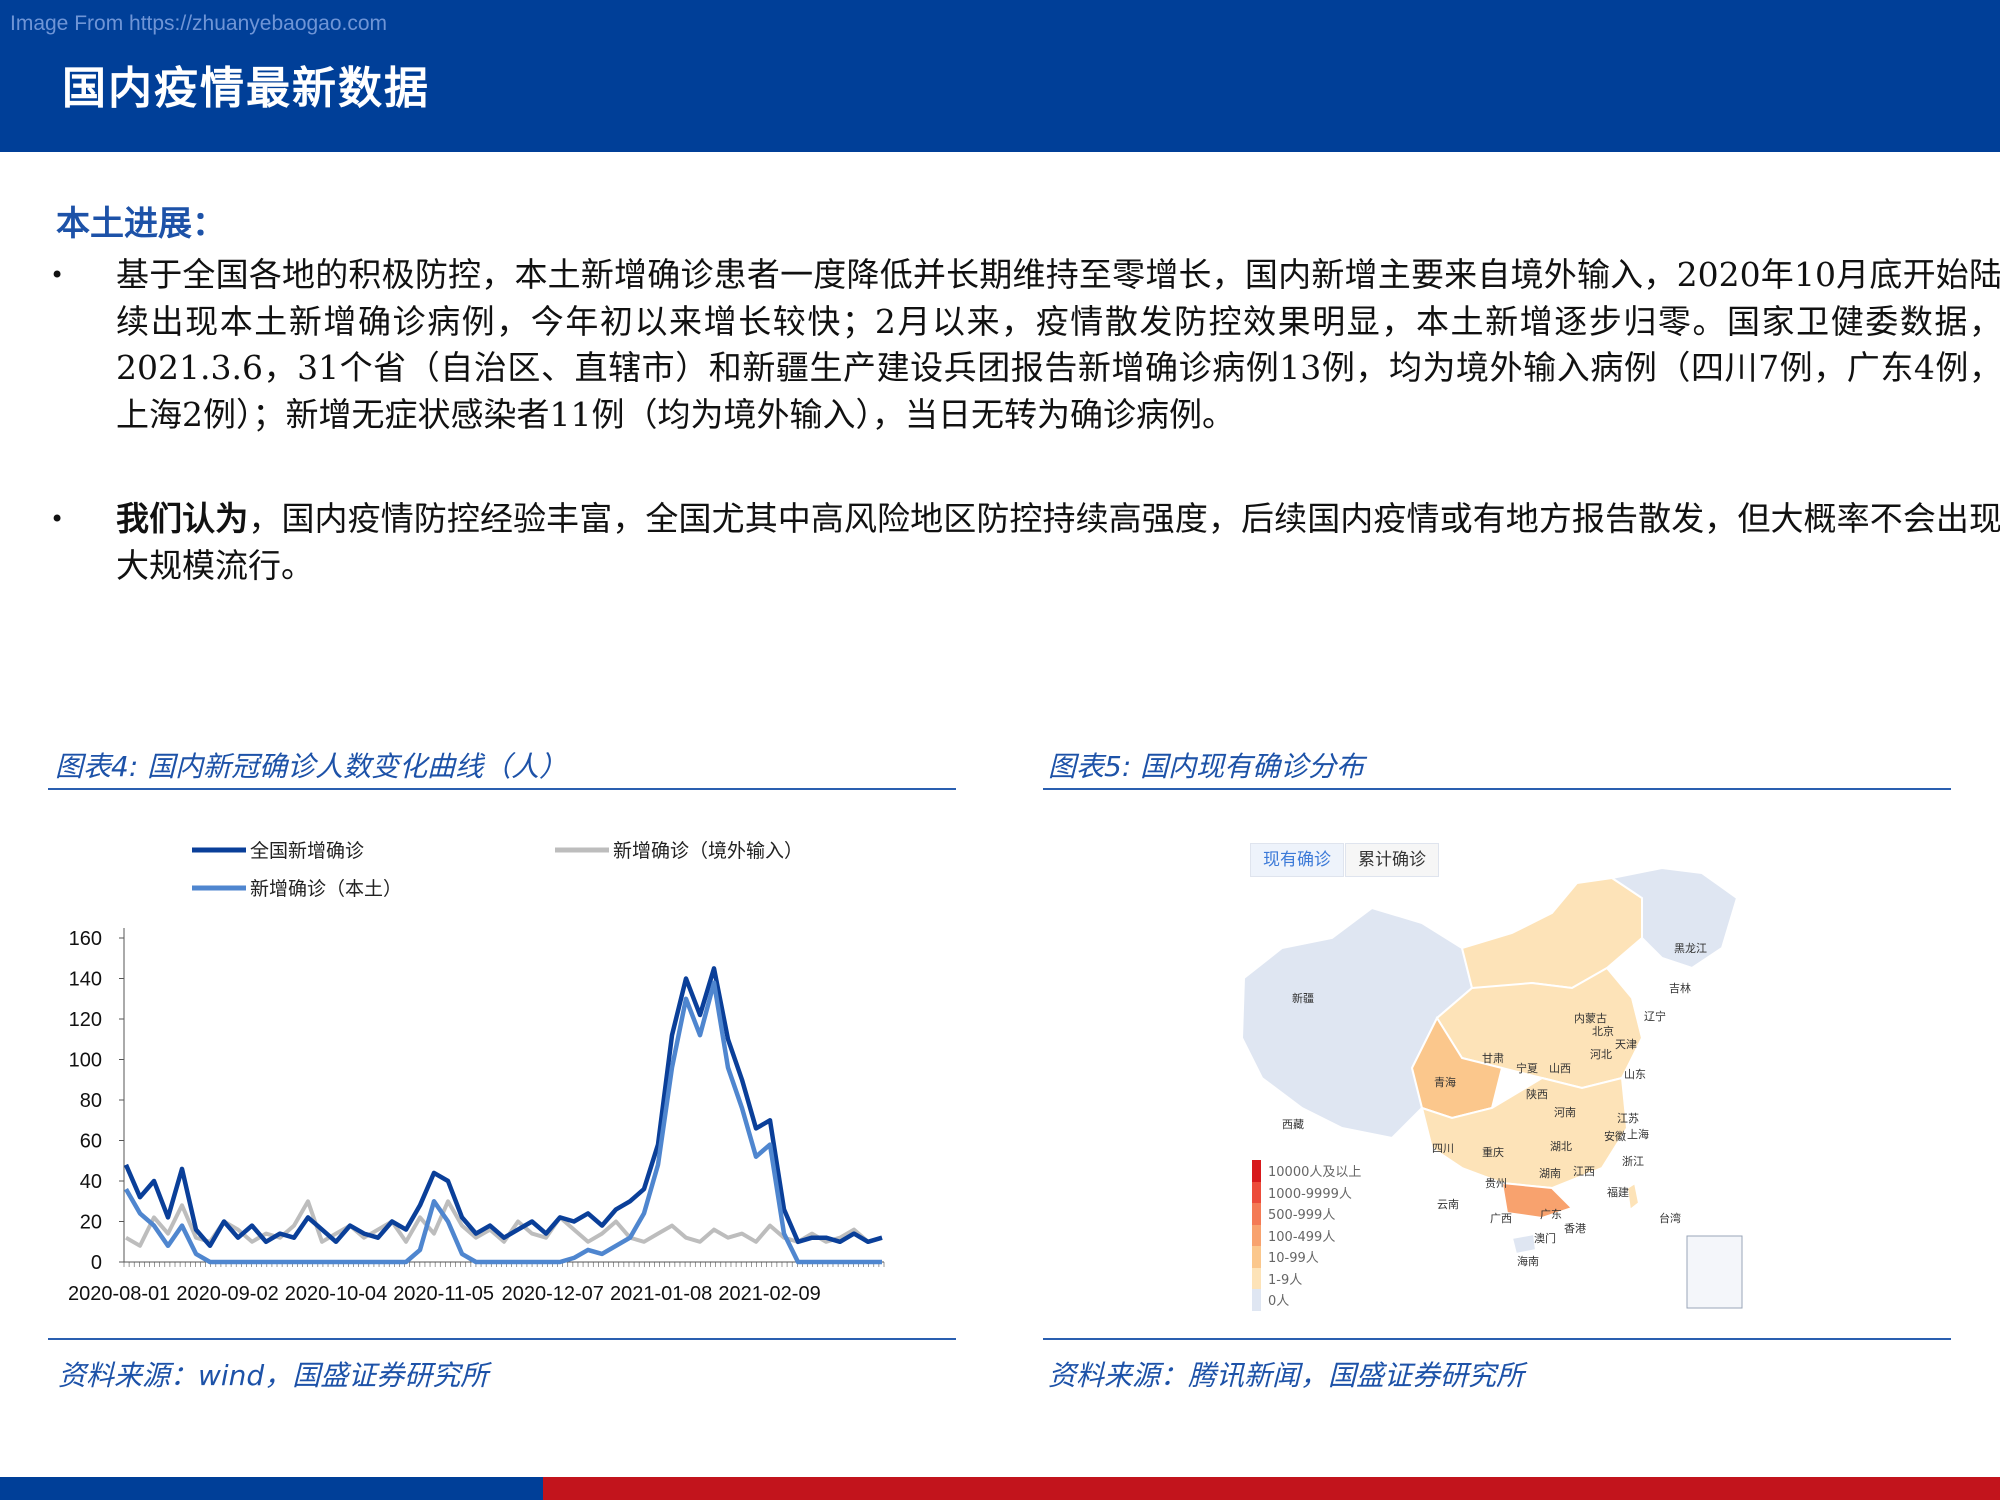  Describe the element at coordinates (1714, 1272) in the screenshot. I see `south-china-sea-inset` at that location.